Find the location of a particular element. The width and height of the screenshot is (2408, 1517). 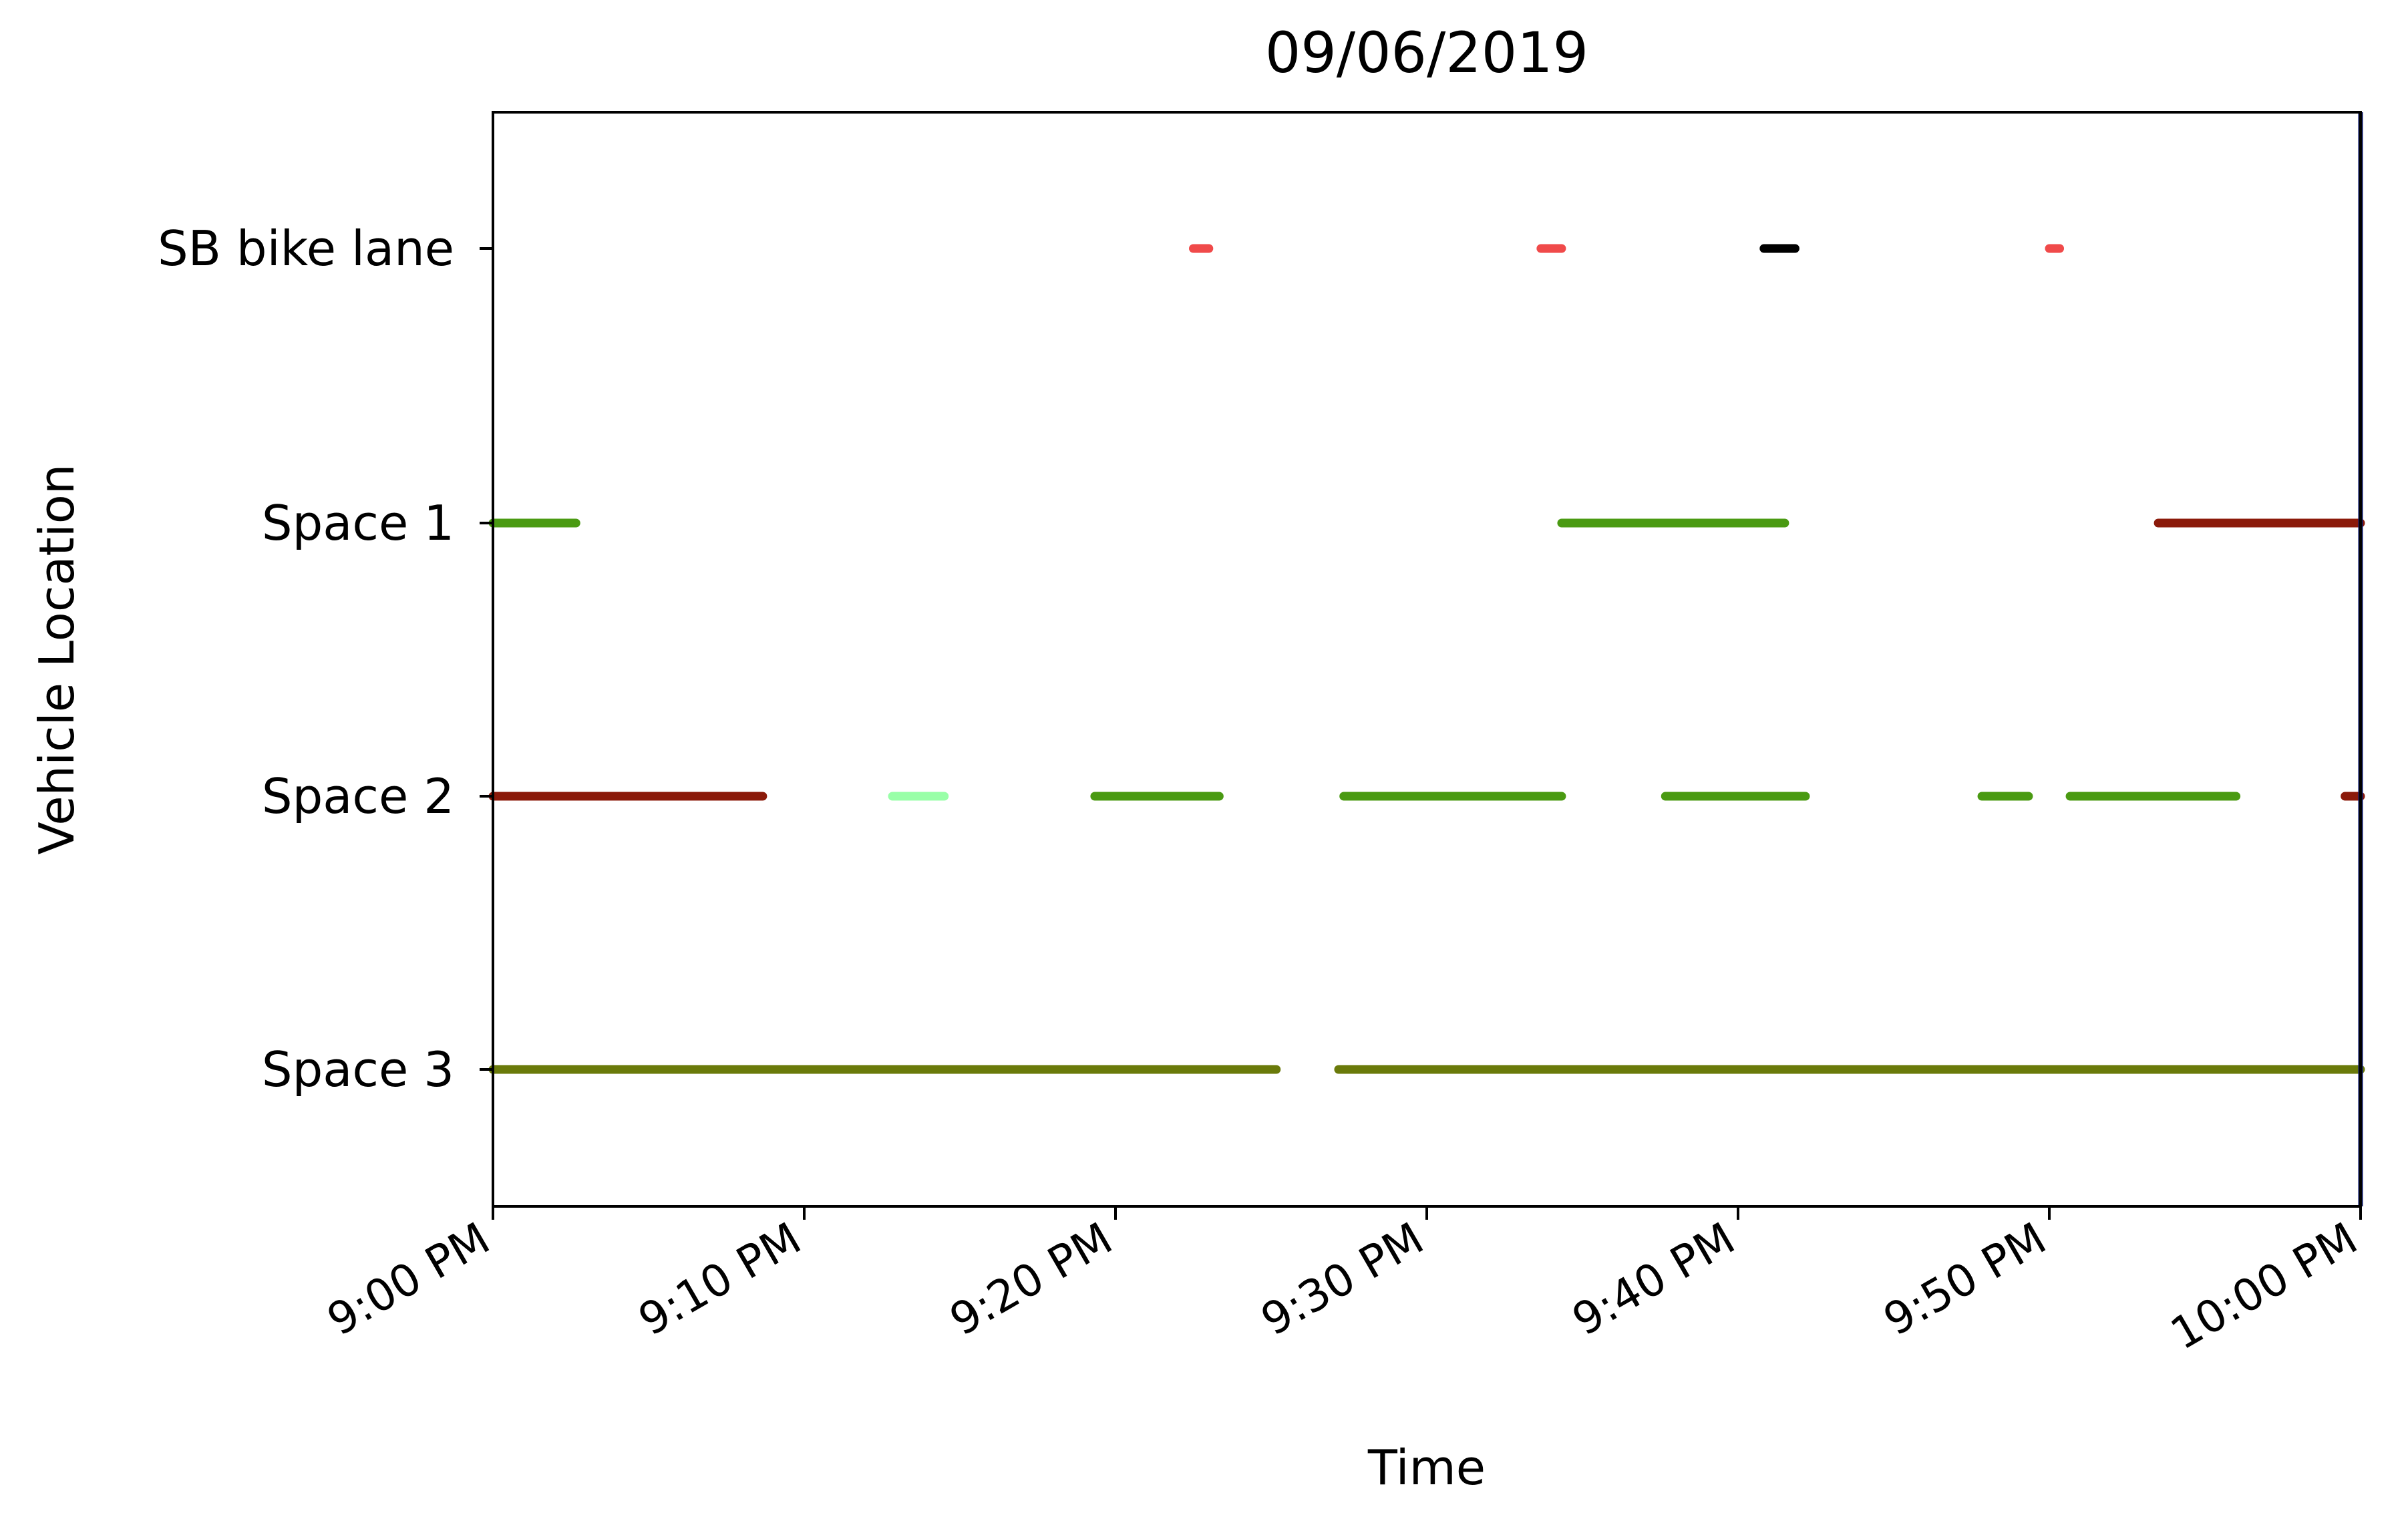

chart-title: 09/06/2019 is located at coordinates (1426, 53).